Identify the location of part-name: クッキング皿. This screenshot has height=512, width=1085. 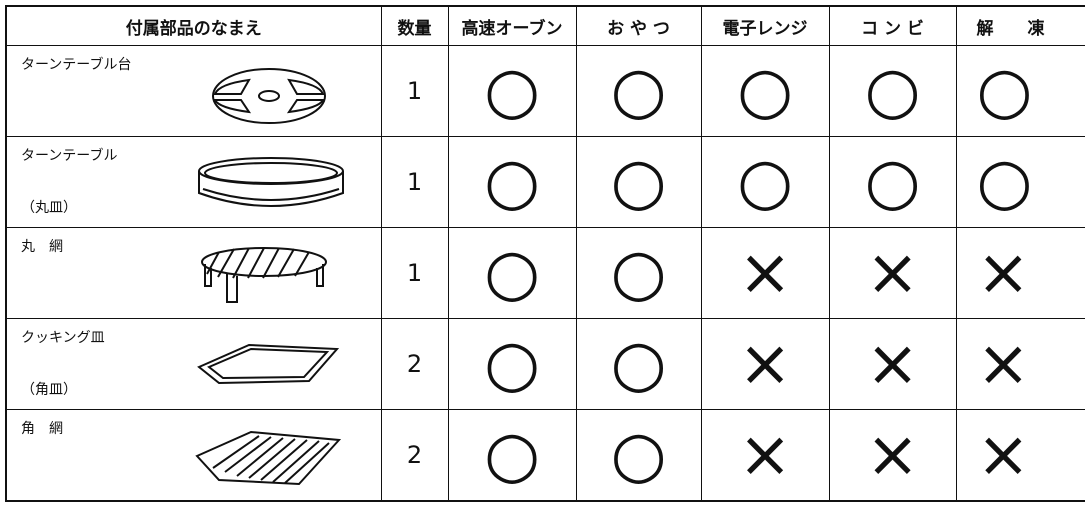
(63, 338).